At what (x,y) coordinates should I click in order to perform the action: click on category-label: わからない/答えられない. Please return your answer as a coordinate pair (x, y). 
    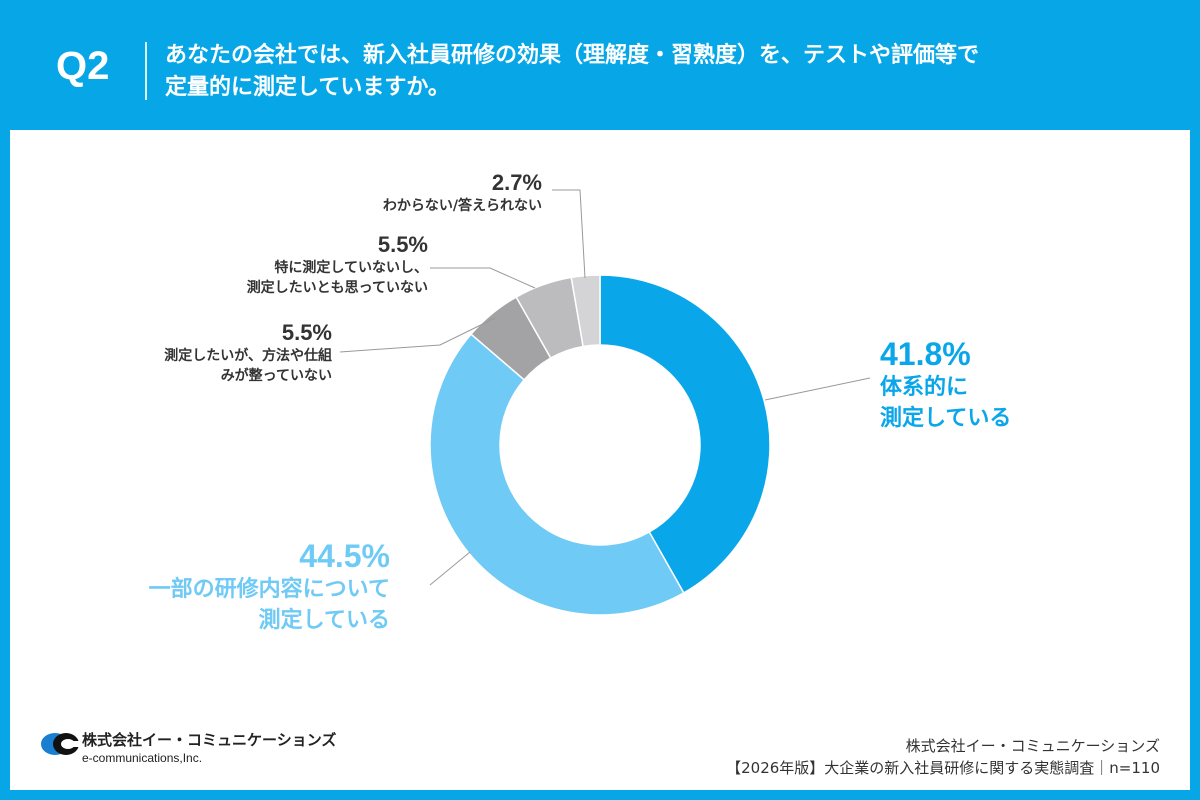
    Looking at the image, I should click on (462, 206).